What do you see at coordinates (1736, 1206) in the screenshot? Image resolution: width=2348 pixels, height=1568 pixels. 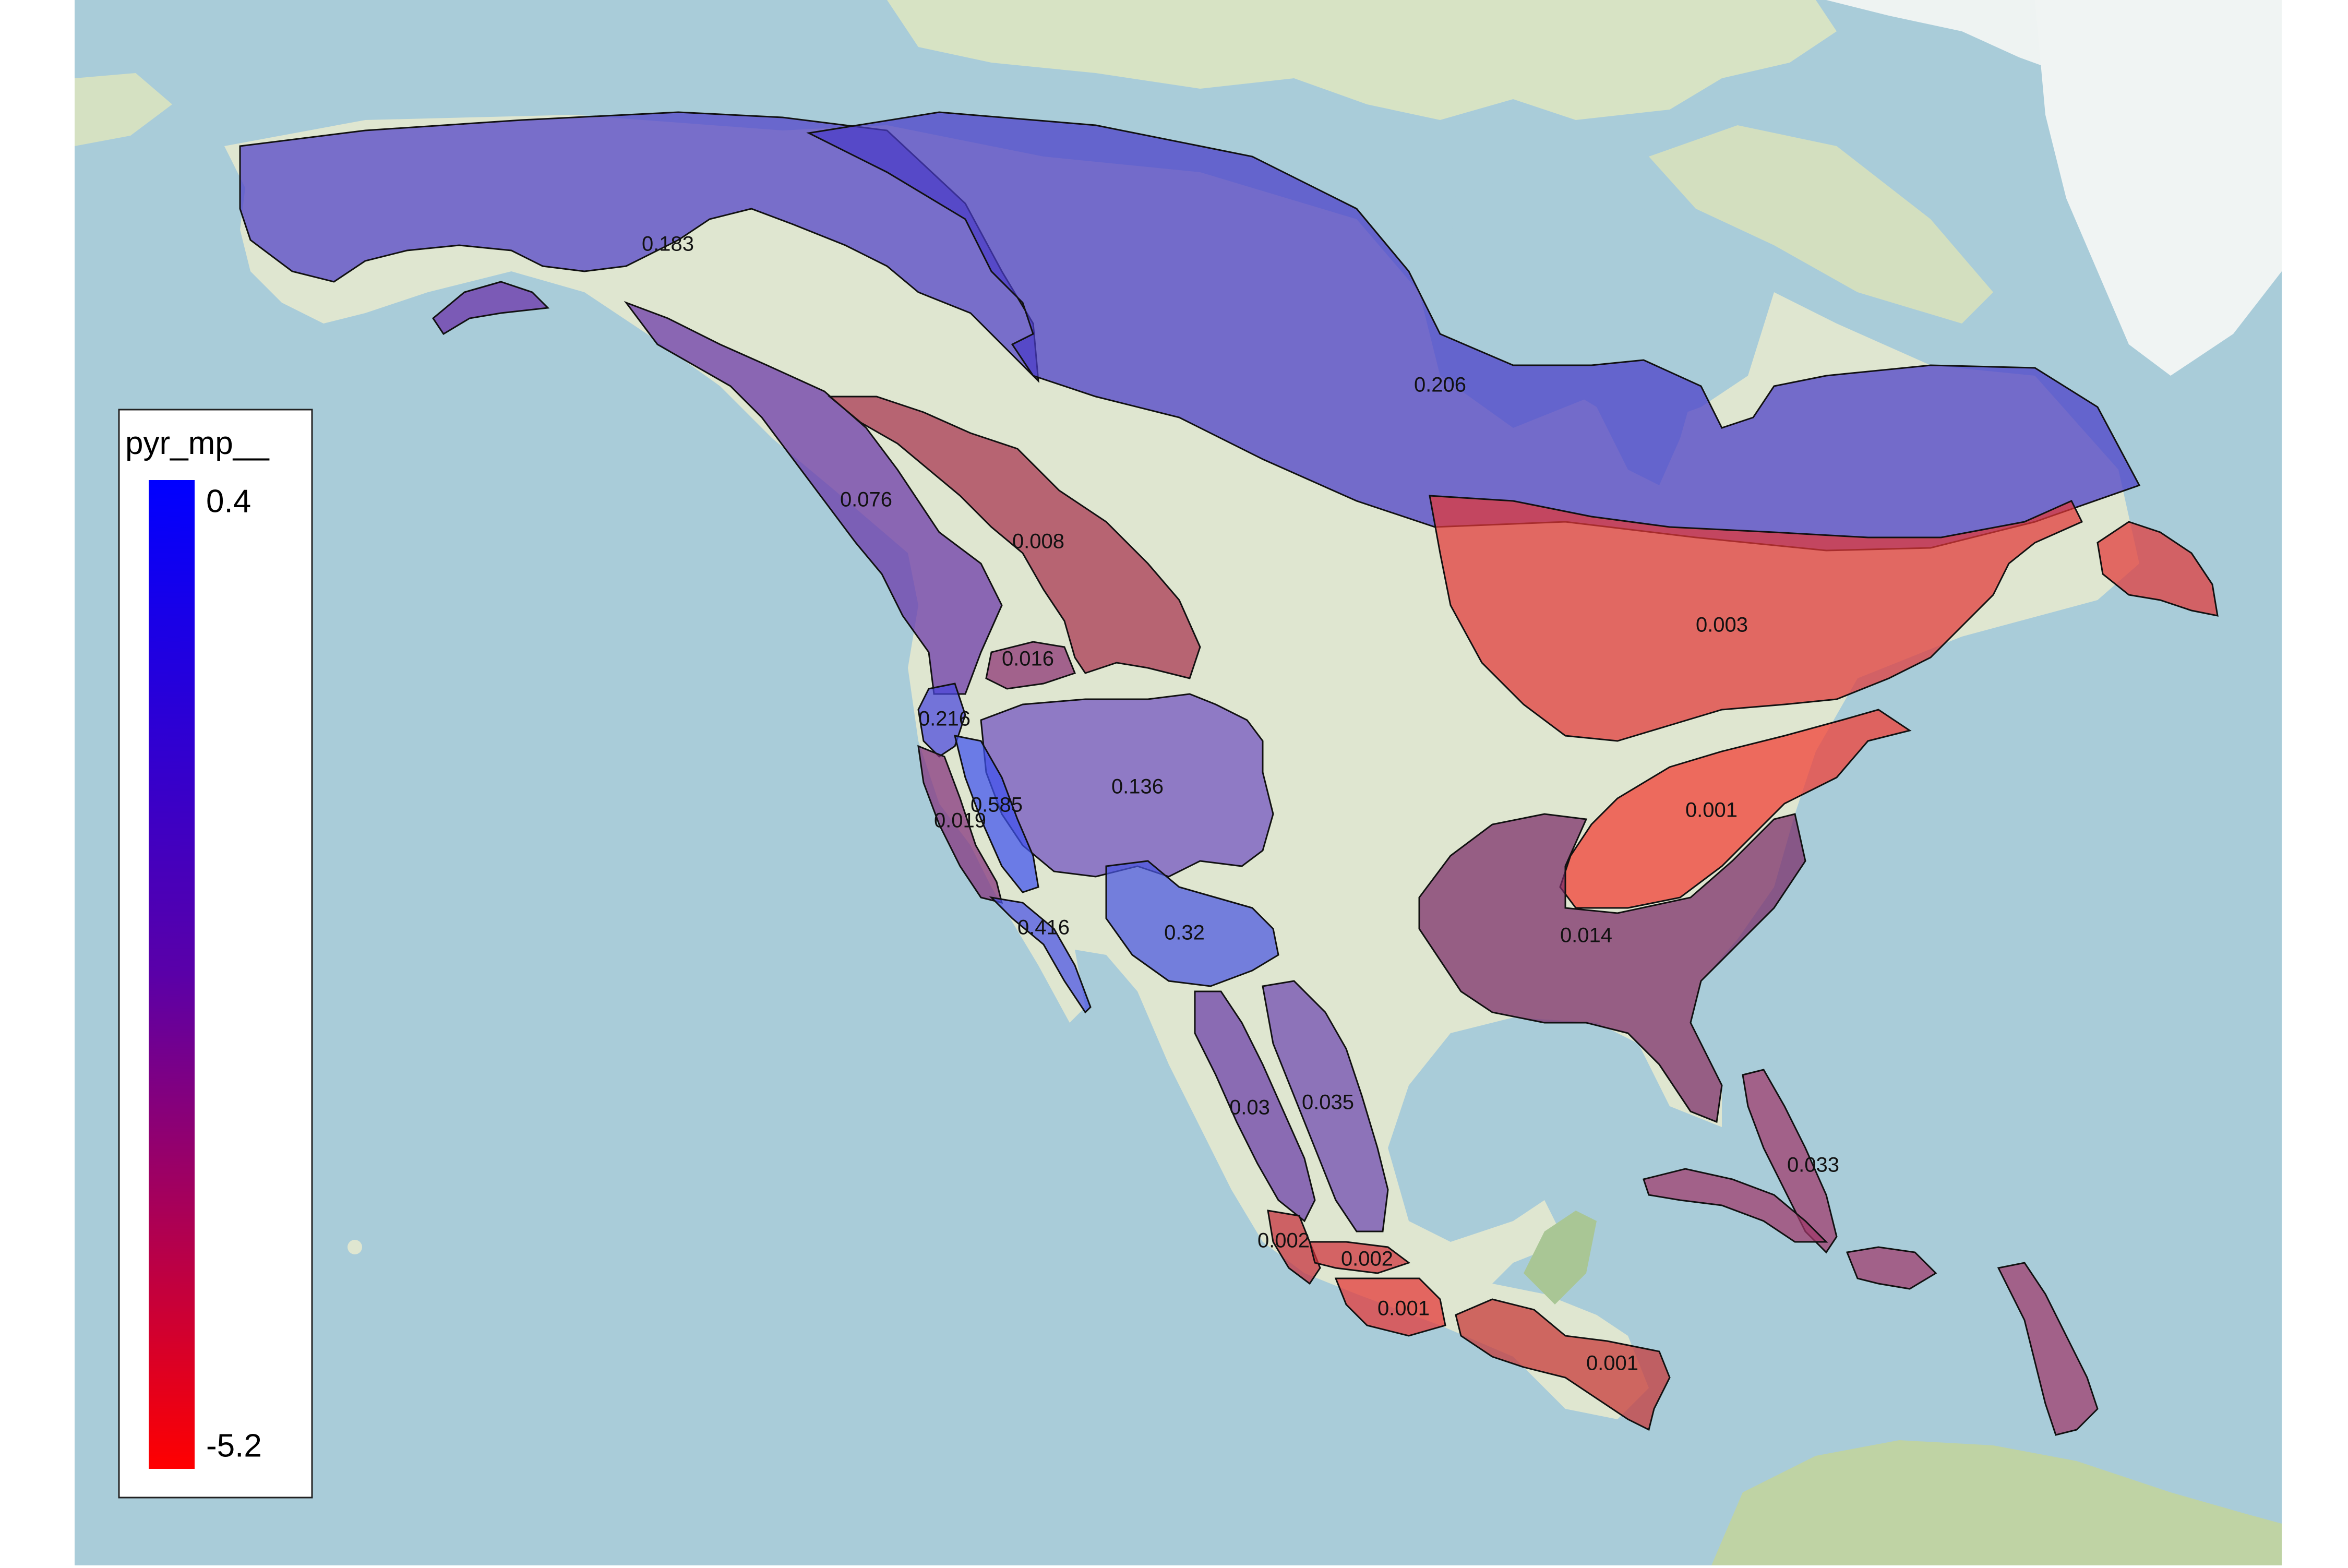 I see `region-cuba` at bounding box center [1736, 1206].